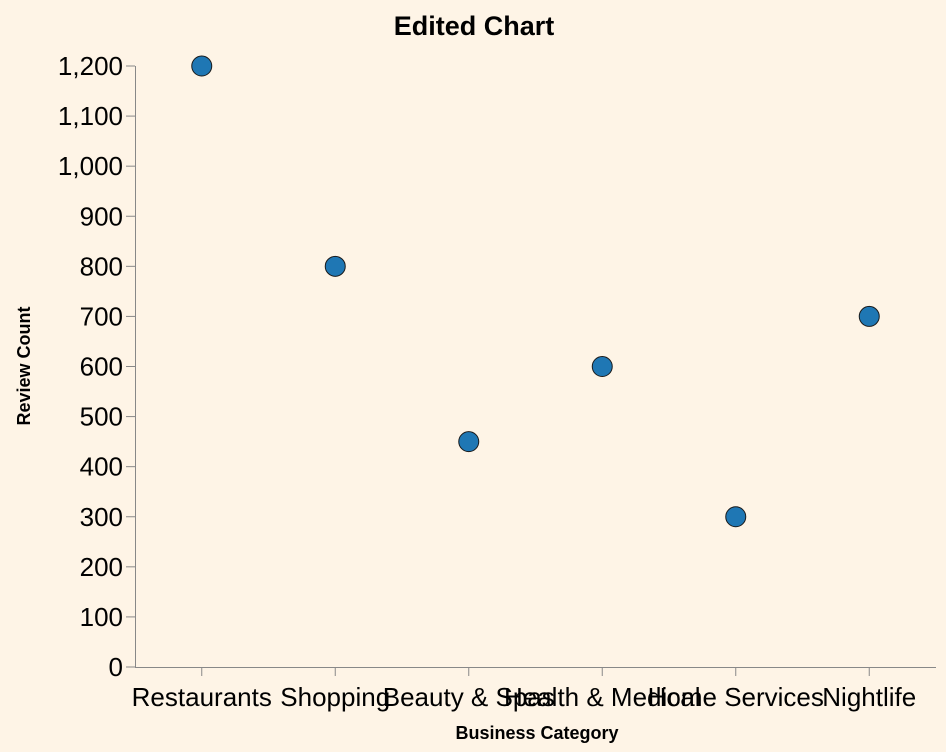 The height and width of the screenshot is (752, 946). What do you see at coordinates (101, 567) in the screenshot?
I see `y-tick-label: 200` at bounding box center [101, 567].